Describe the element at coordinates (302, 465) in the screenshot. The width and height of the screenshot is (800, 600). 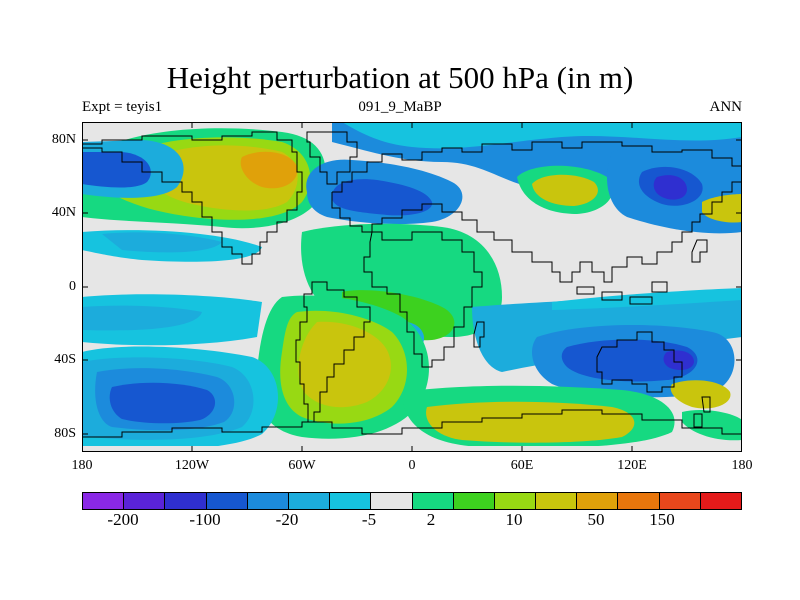
I see `lon-label-60w: 60W` at that location.